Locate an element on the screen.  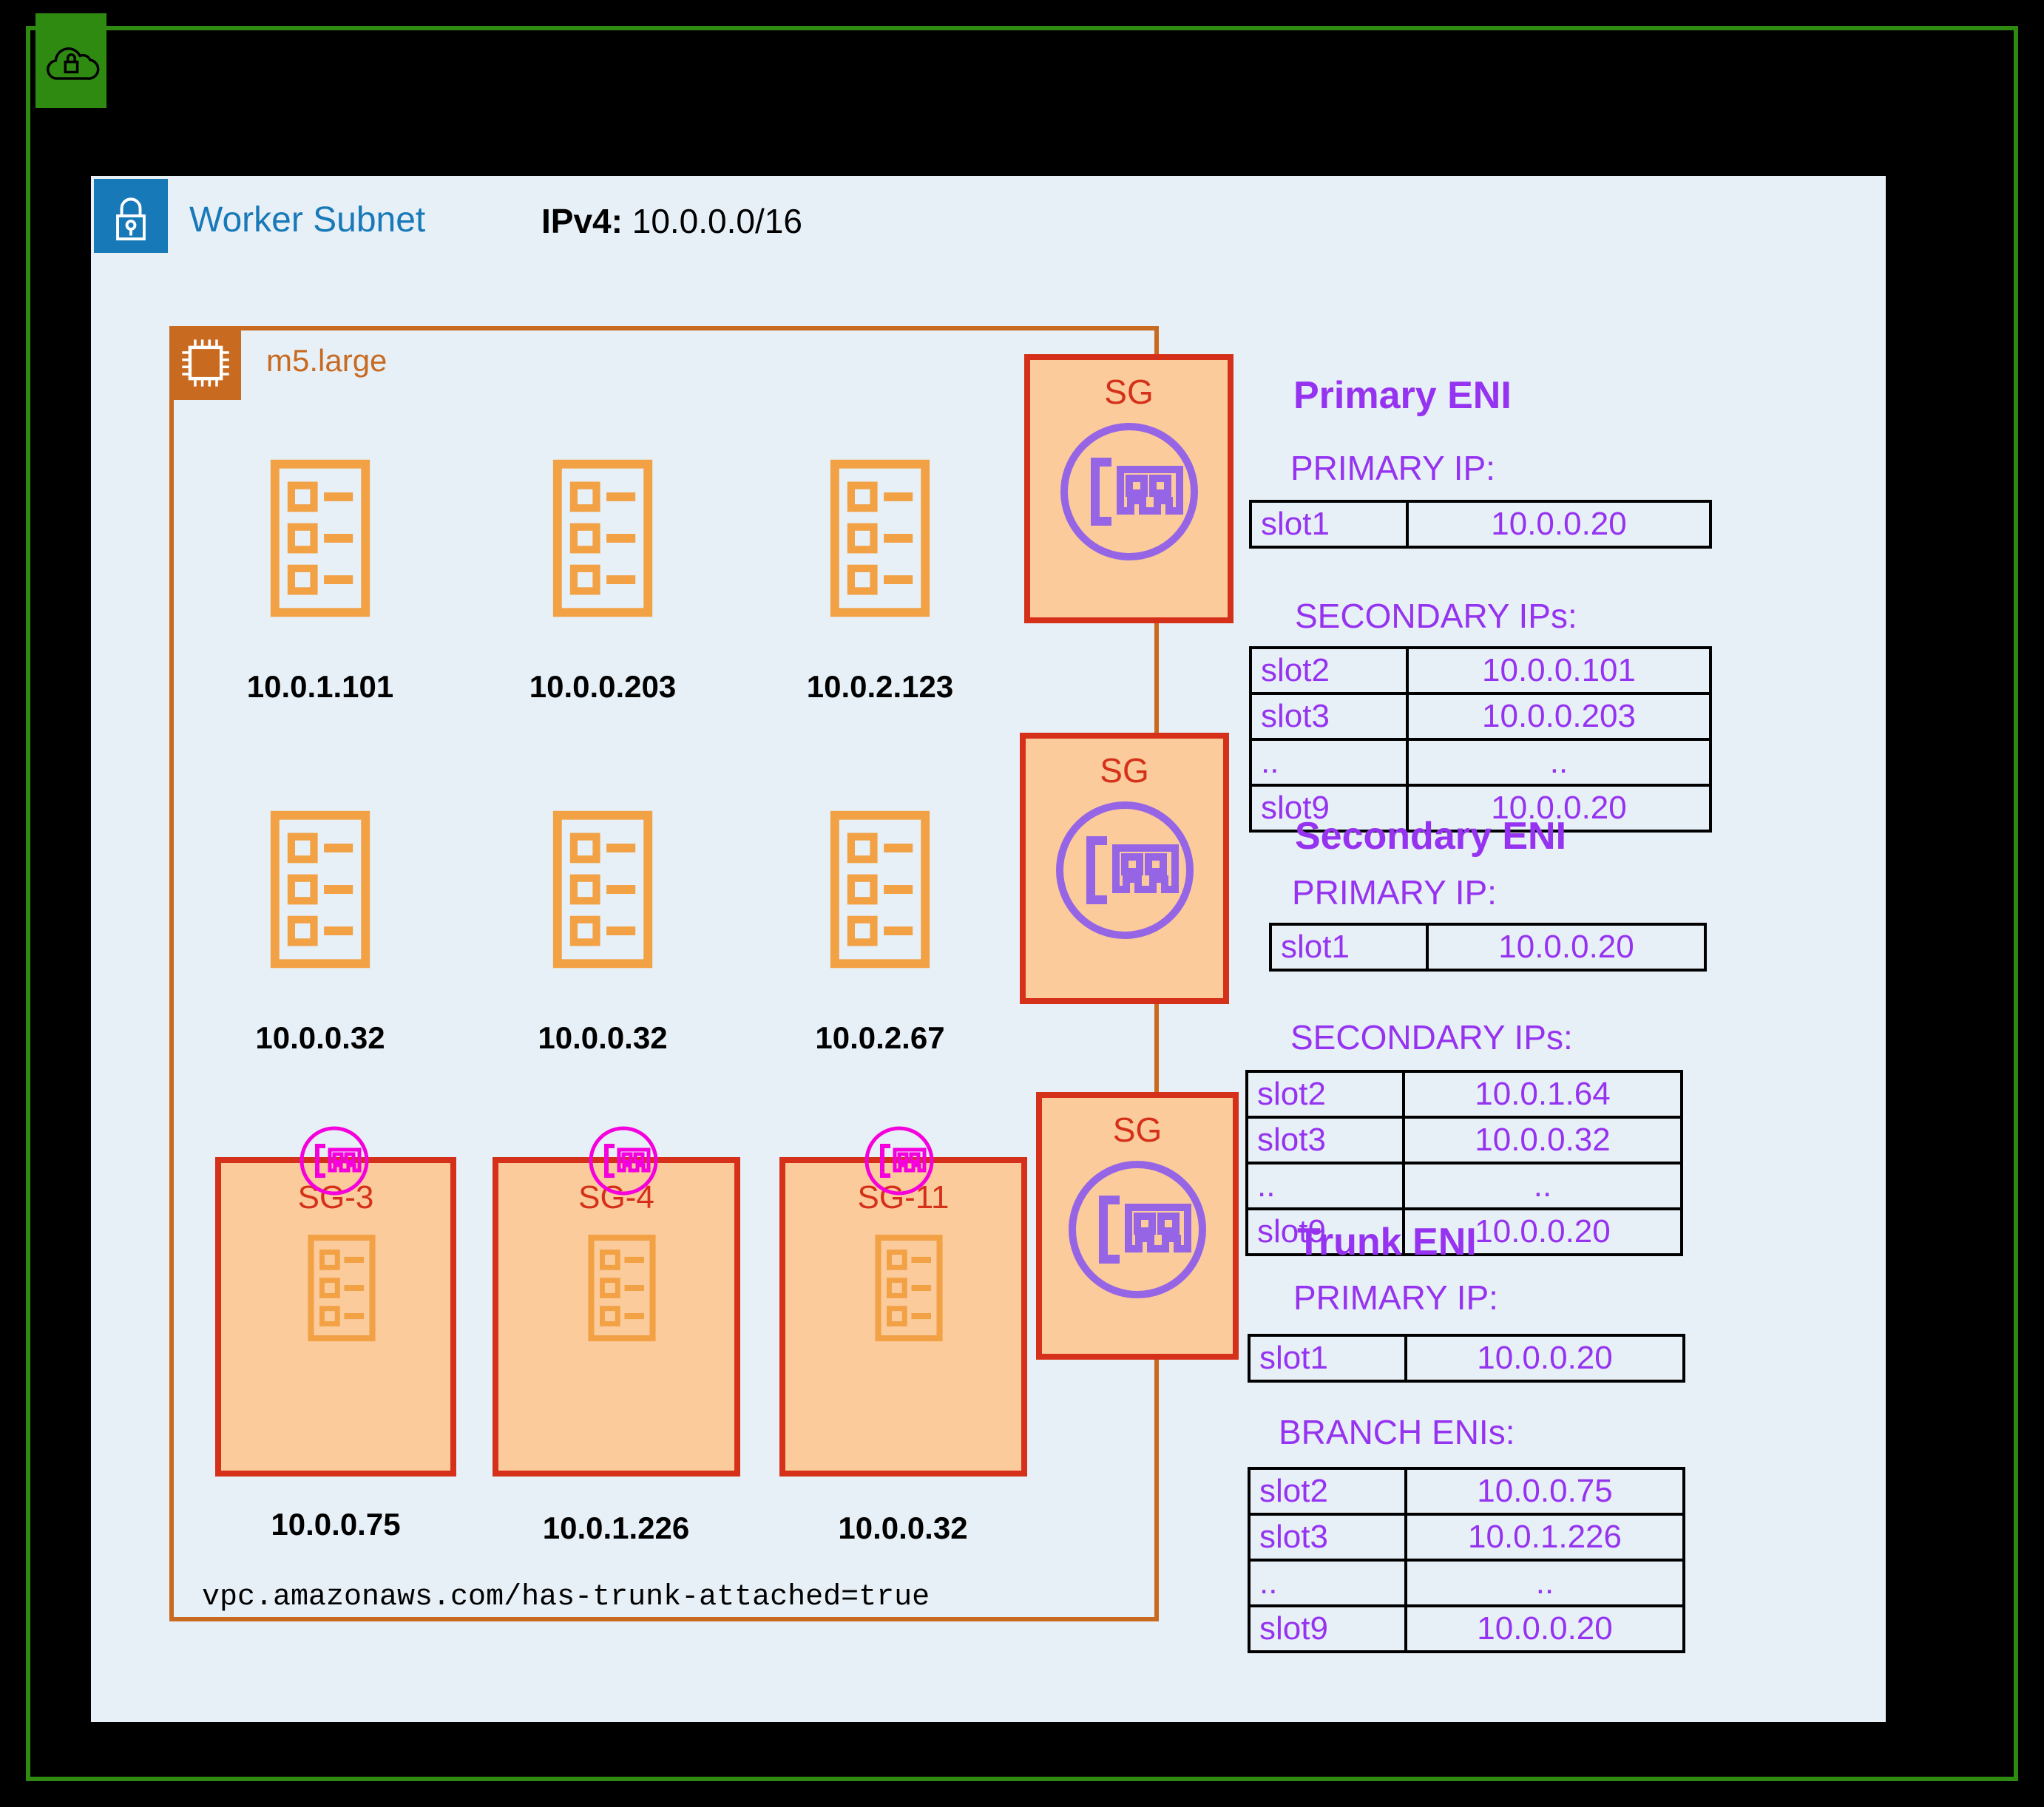
pod-ip-label: 10.0.0.203 is located at coordinates (603, 686).